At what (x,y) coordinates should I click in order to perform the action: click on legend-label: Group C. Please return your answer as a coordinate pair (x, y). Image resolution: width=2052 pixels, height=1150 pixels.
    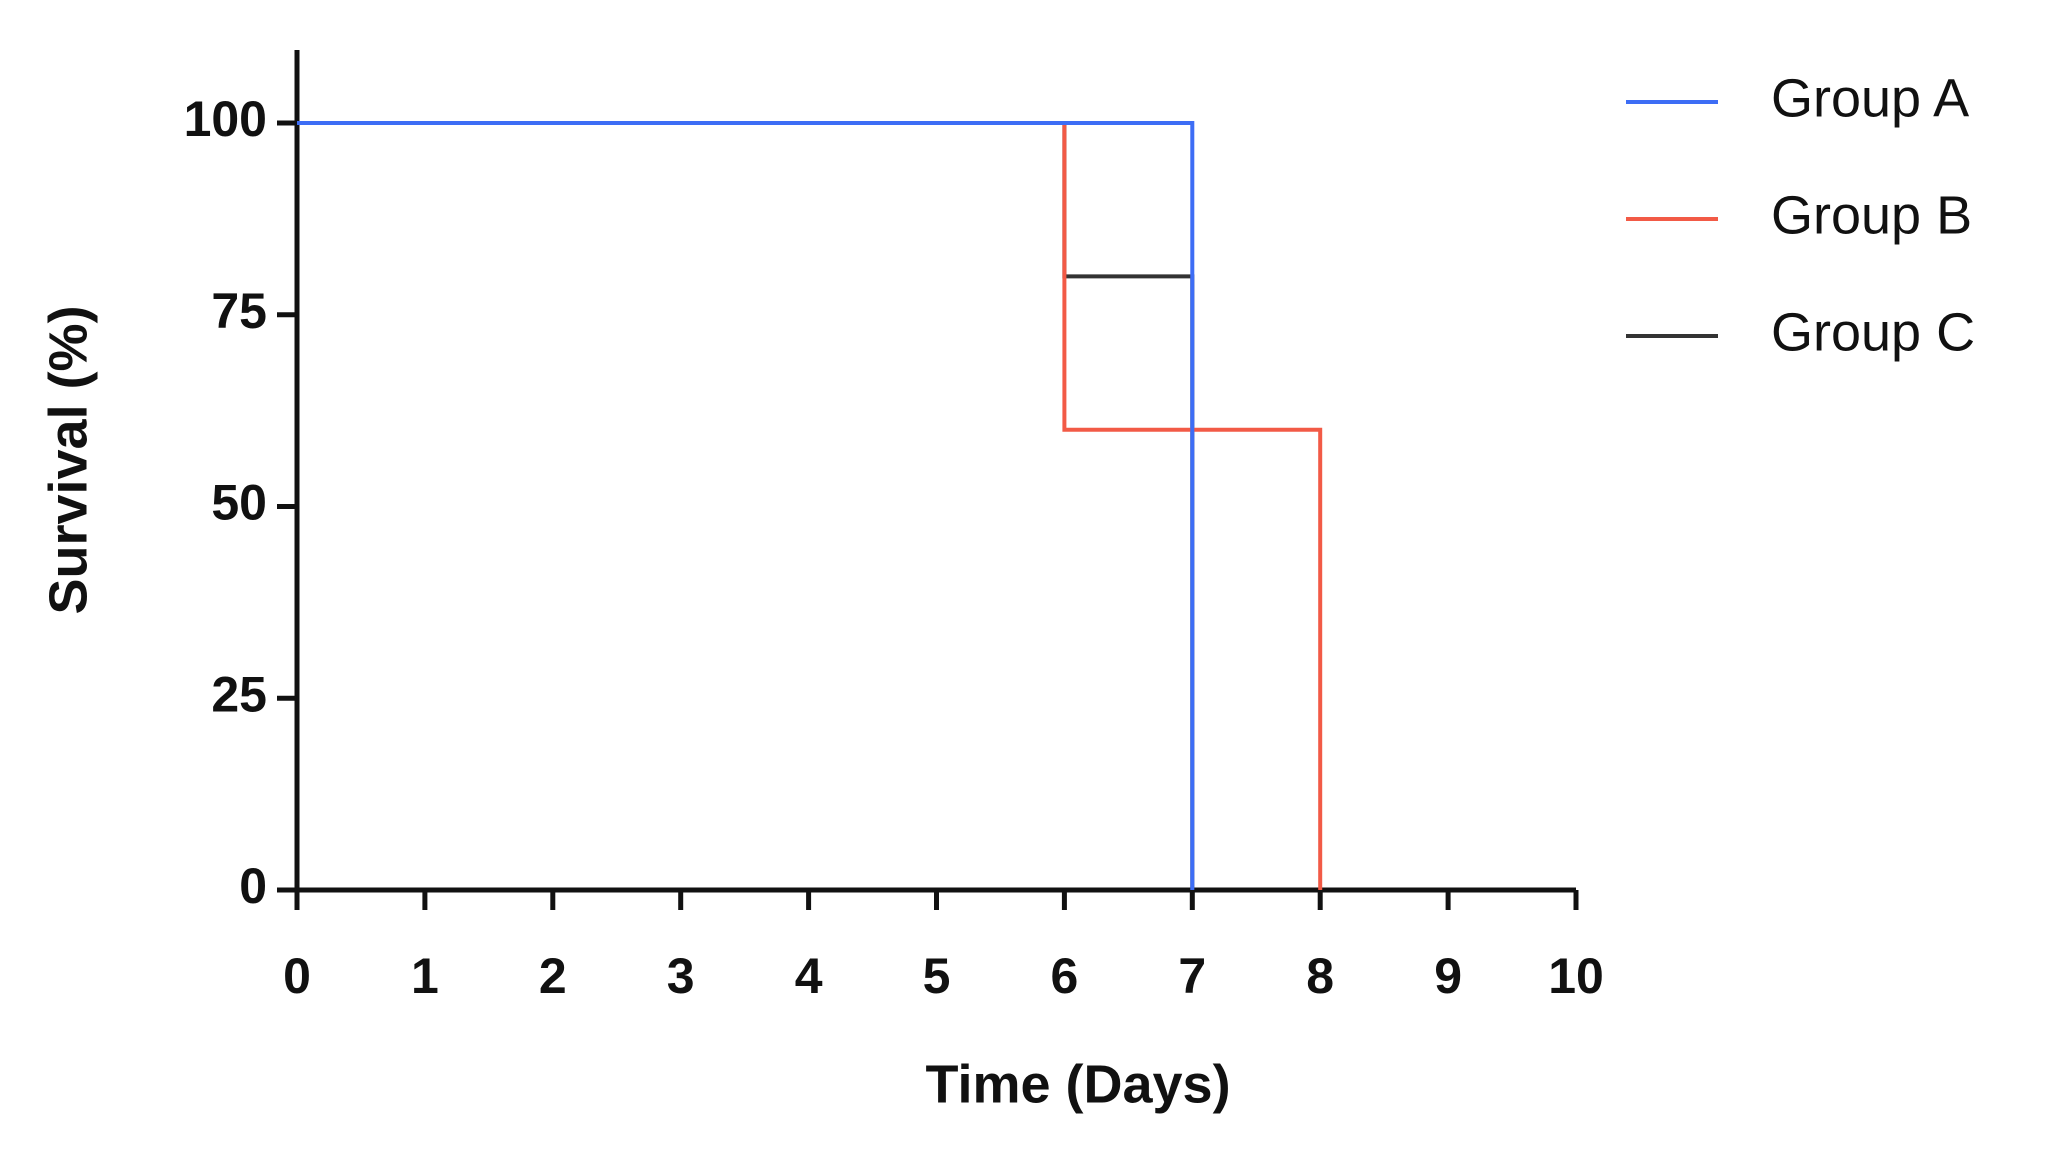
    Looking at the image, I should click on (1873, 332).